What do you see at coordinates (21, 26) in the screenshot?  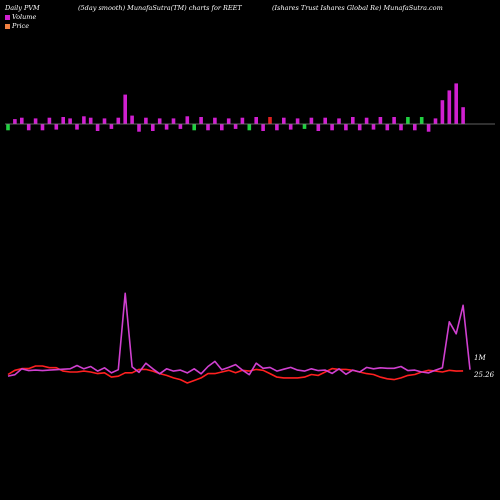 I see `legend-price-label: Price` at bounding box center [21, 26].